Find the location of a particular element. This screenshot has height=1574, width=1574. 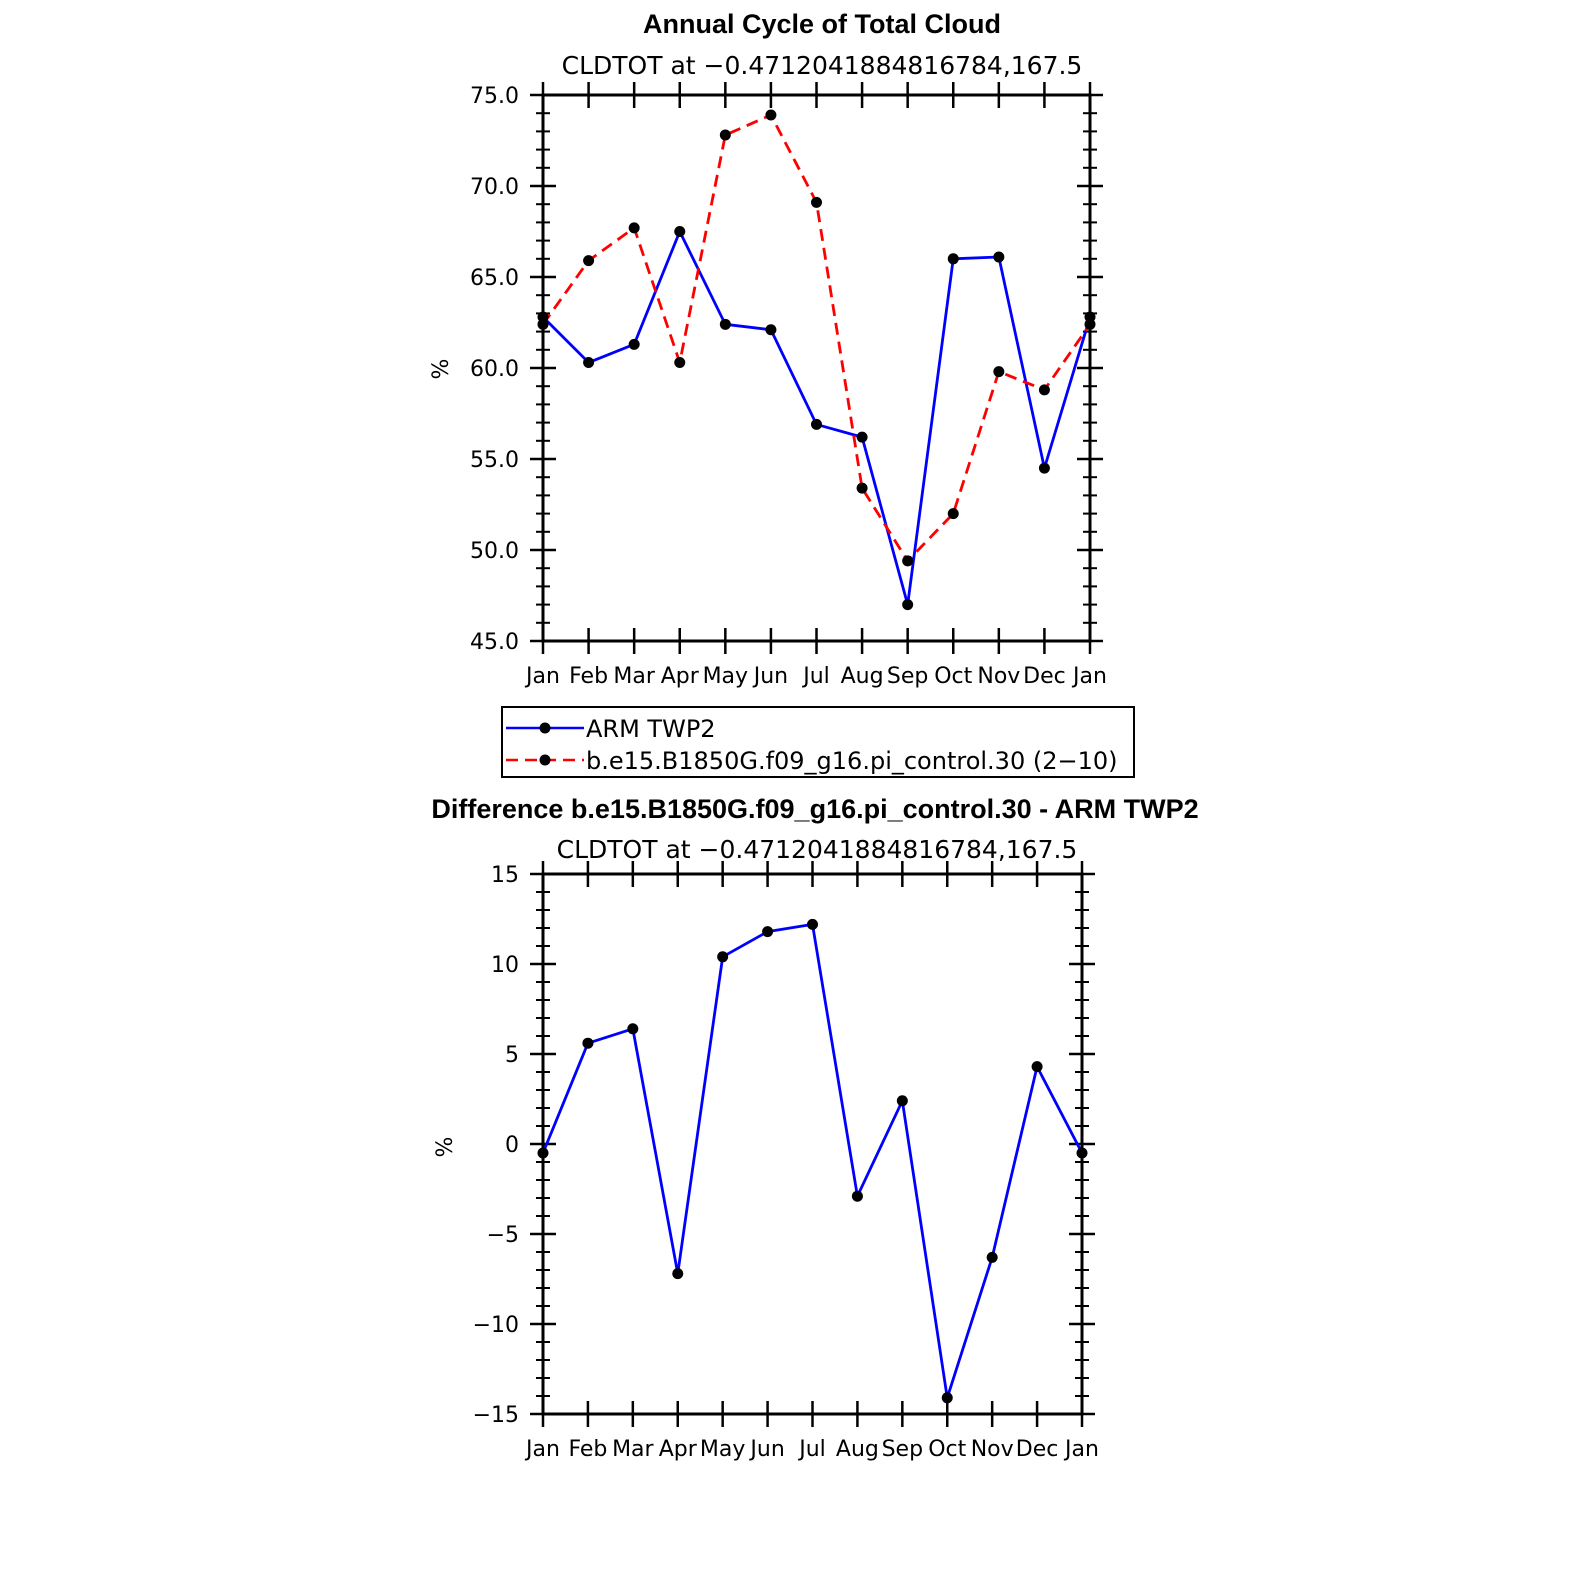

legend-marker-obs is located at coordinates (545, 728).